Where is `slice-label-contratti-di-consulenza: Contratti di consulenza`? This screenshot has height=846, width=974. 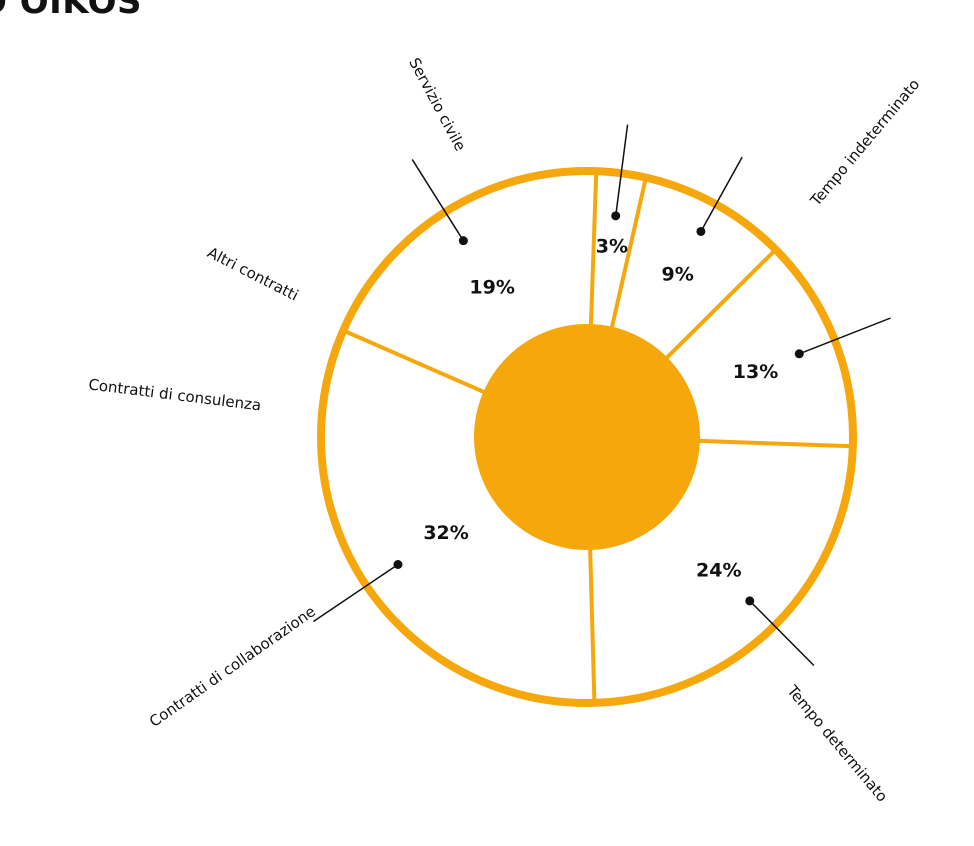
slice-label-contratti-di-consulenza: Contratti di consulenza is located at coordinates (174, 394).